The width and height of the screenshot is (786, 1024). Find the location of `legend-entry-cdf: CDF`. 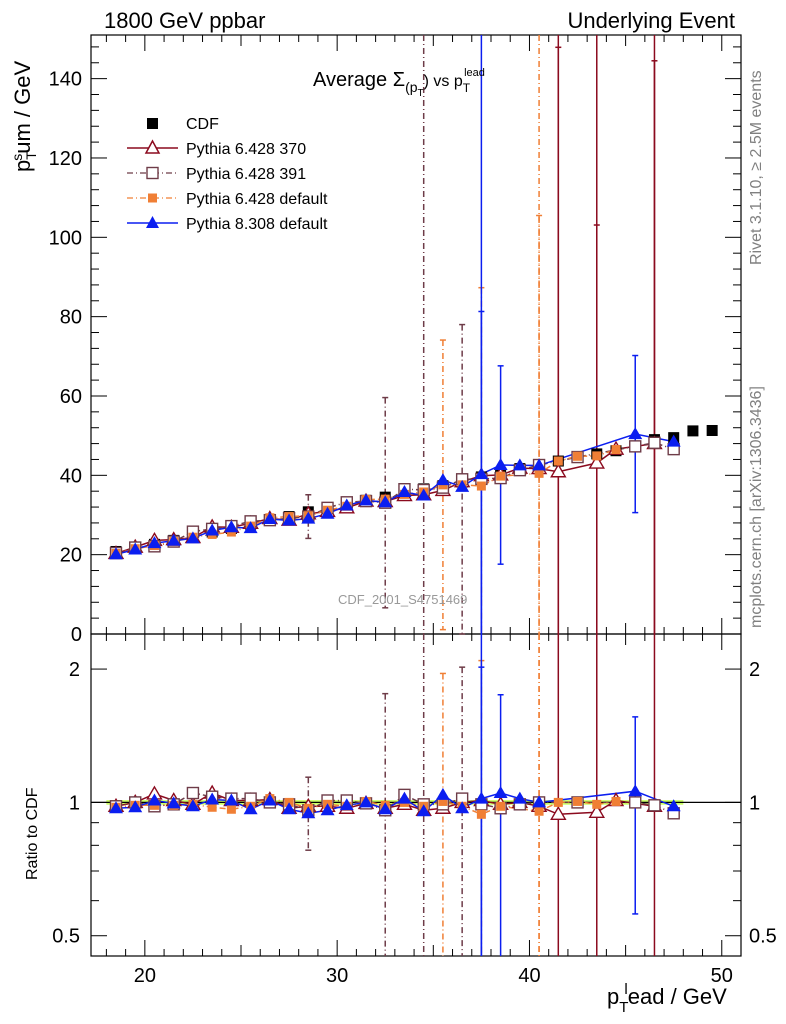

legend-entry-cdf: CDF is located at coordinates (183, 124).